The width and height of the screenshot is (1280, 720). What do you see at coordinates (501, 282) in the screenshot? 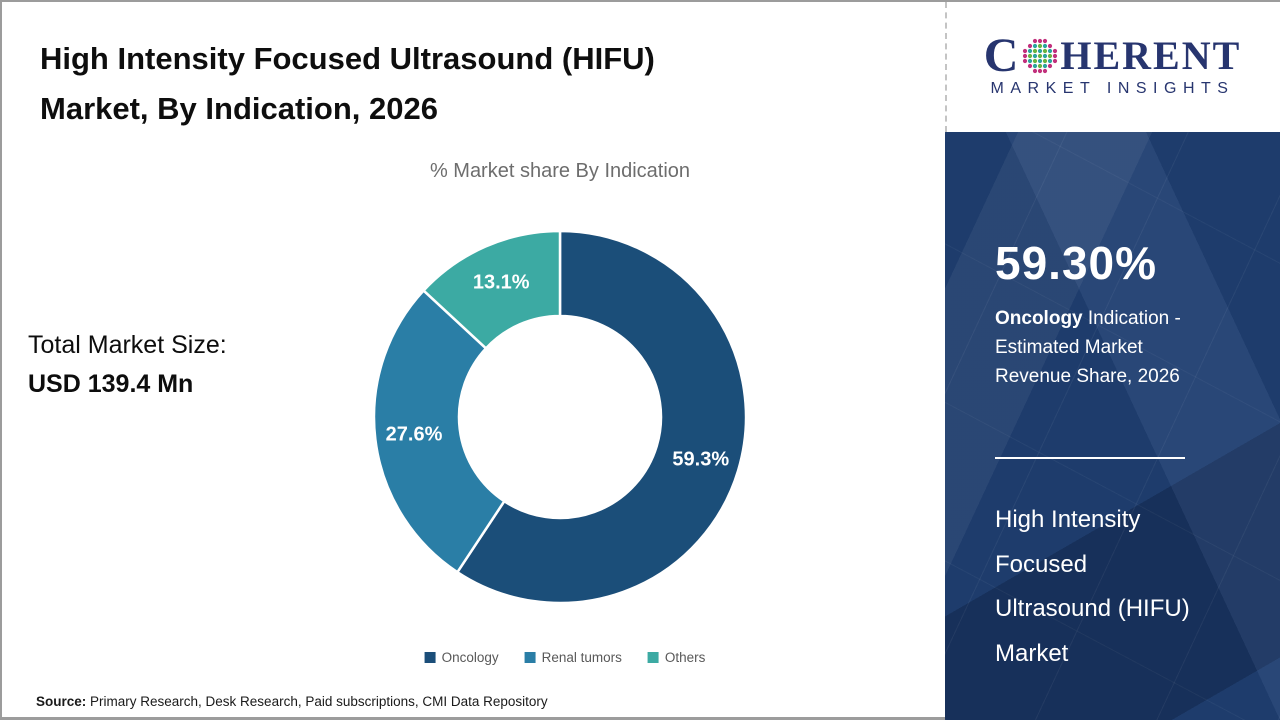
I see `slice-label-others: 13.1%` at bounding box center [501, 282].